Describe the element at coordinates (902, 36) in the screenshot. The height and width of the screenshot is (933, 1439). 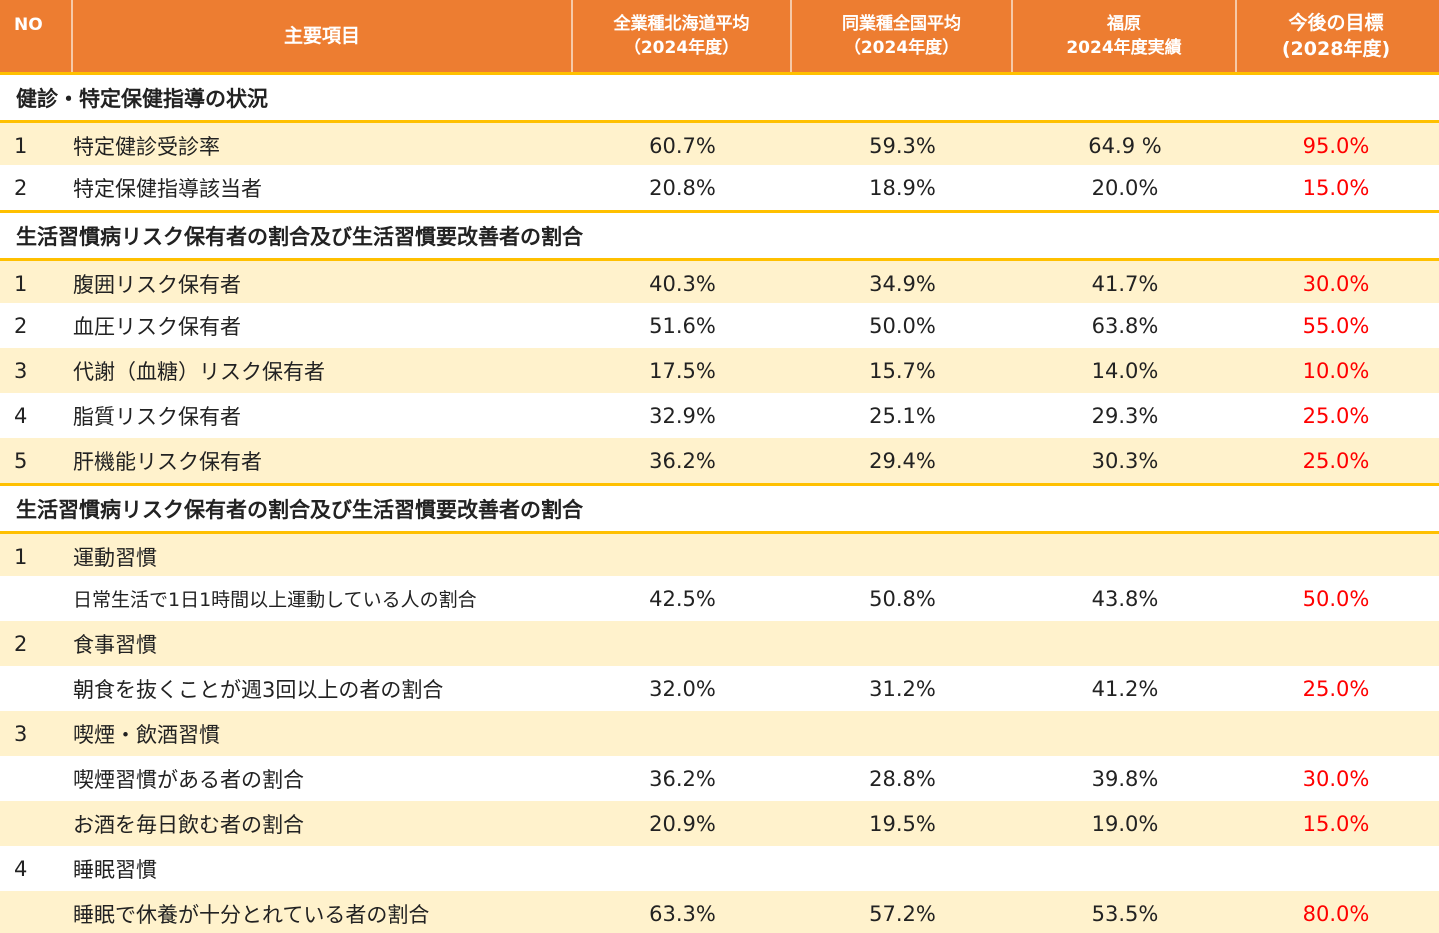
I see `header-national-avg: 同業種全国平均 （2024年度）` at that location.